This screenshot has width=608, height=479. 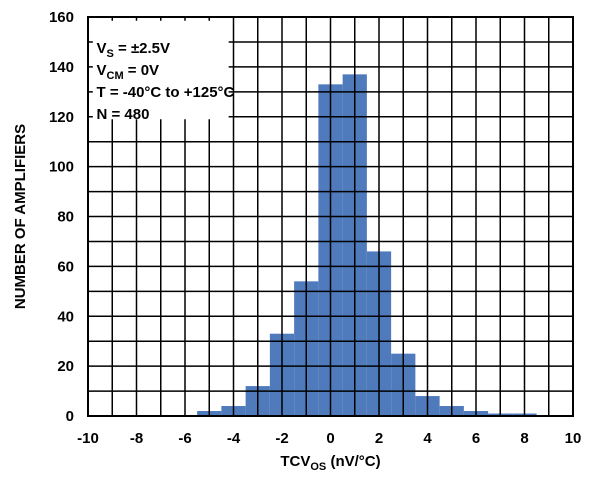 I want to click on annotation-line: T = -40°C to +125°C, so click(x=165, y=92).